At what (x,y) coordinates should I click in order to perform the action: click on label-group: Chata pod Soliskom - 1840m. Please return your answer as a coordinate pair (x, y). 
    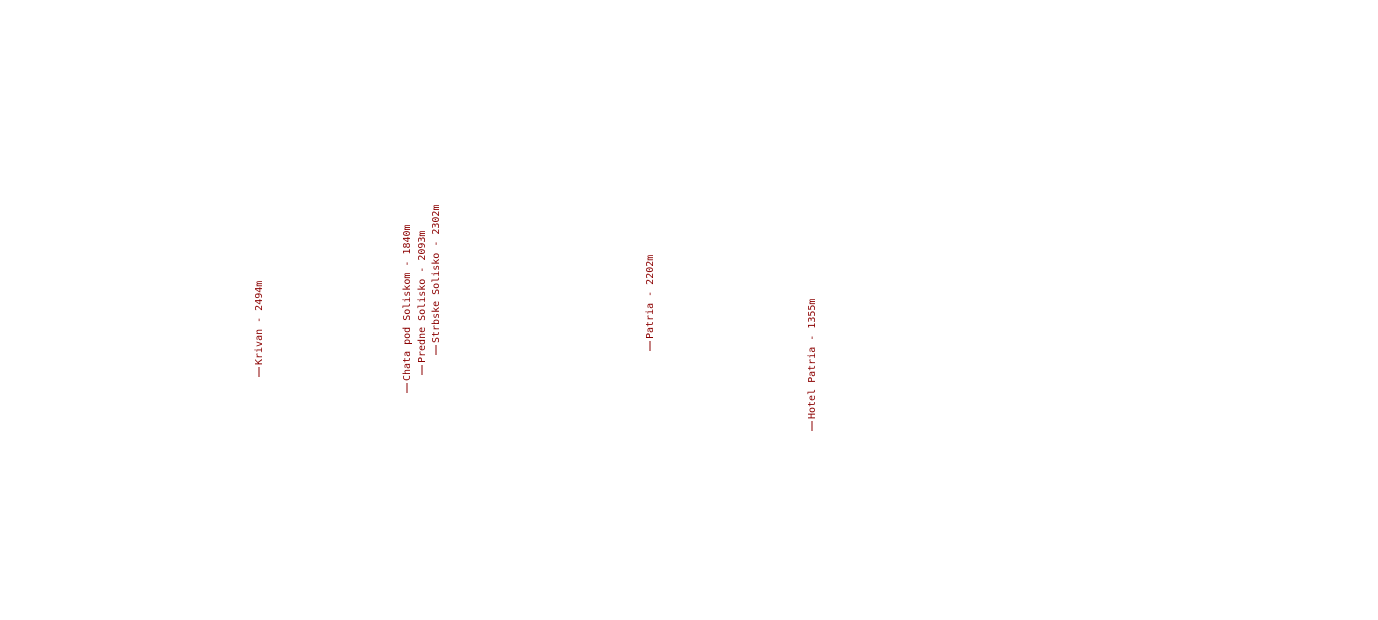
    Looking at the image, I should click on (407, 308).